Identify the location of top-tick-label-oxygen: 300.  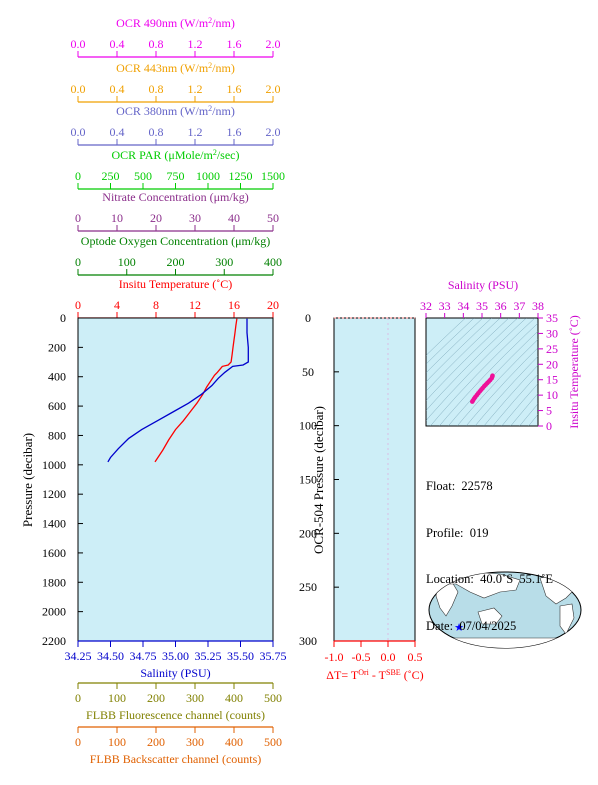
(224, 262).